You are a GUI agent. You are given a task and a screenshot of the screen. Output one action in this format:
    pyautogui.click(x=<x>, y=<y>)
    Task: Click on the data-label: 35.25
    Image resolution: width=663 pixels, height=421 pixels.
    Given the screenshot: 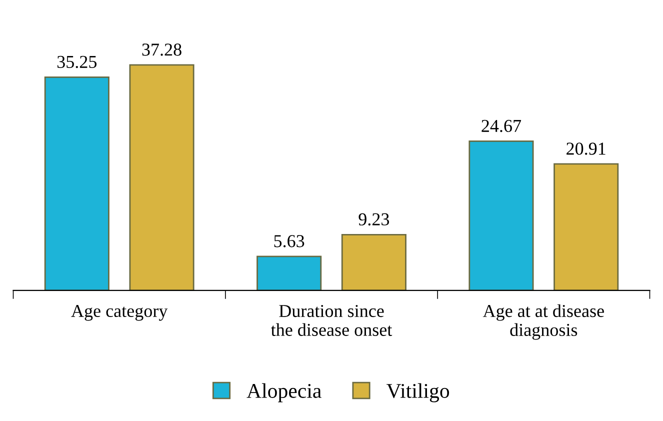 What is the action you would take?
    pyautogui.click(x=77, y=62)
    